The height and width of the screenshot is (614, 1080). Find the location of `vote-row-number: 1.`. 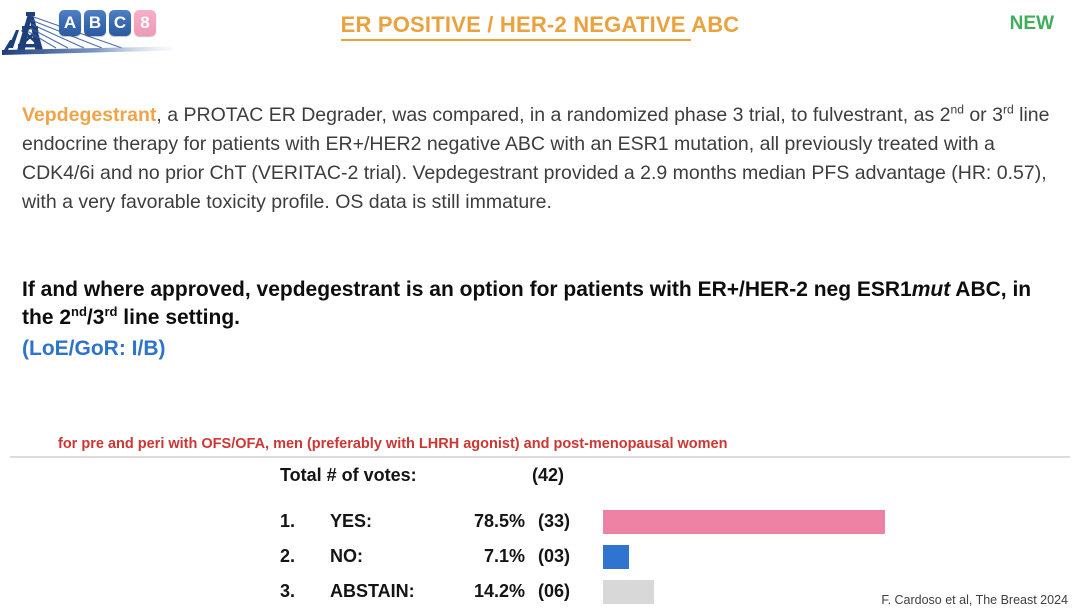

vote-row-number: 1. is located at coordinates (288, 521).